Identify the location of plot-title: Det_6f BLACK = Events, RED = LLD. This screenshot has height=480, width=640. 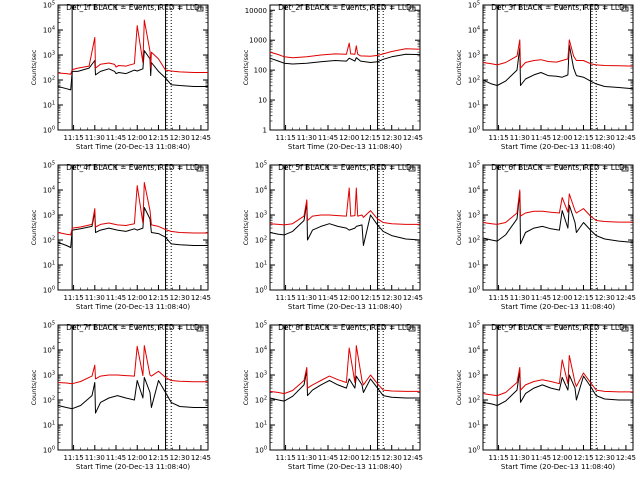
(558, 167).